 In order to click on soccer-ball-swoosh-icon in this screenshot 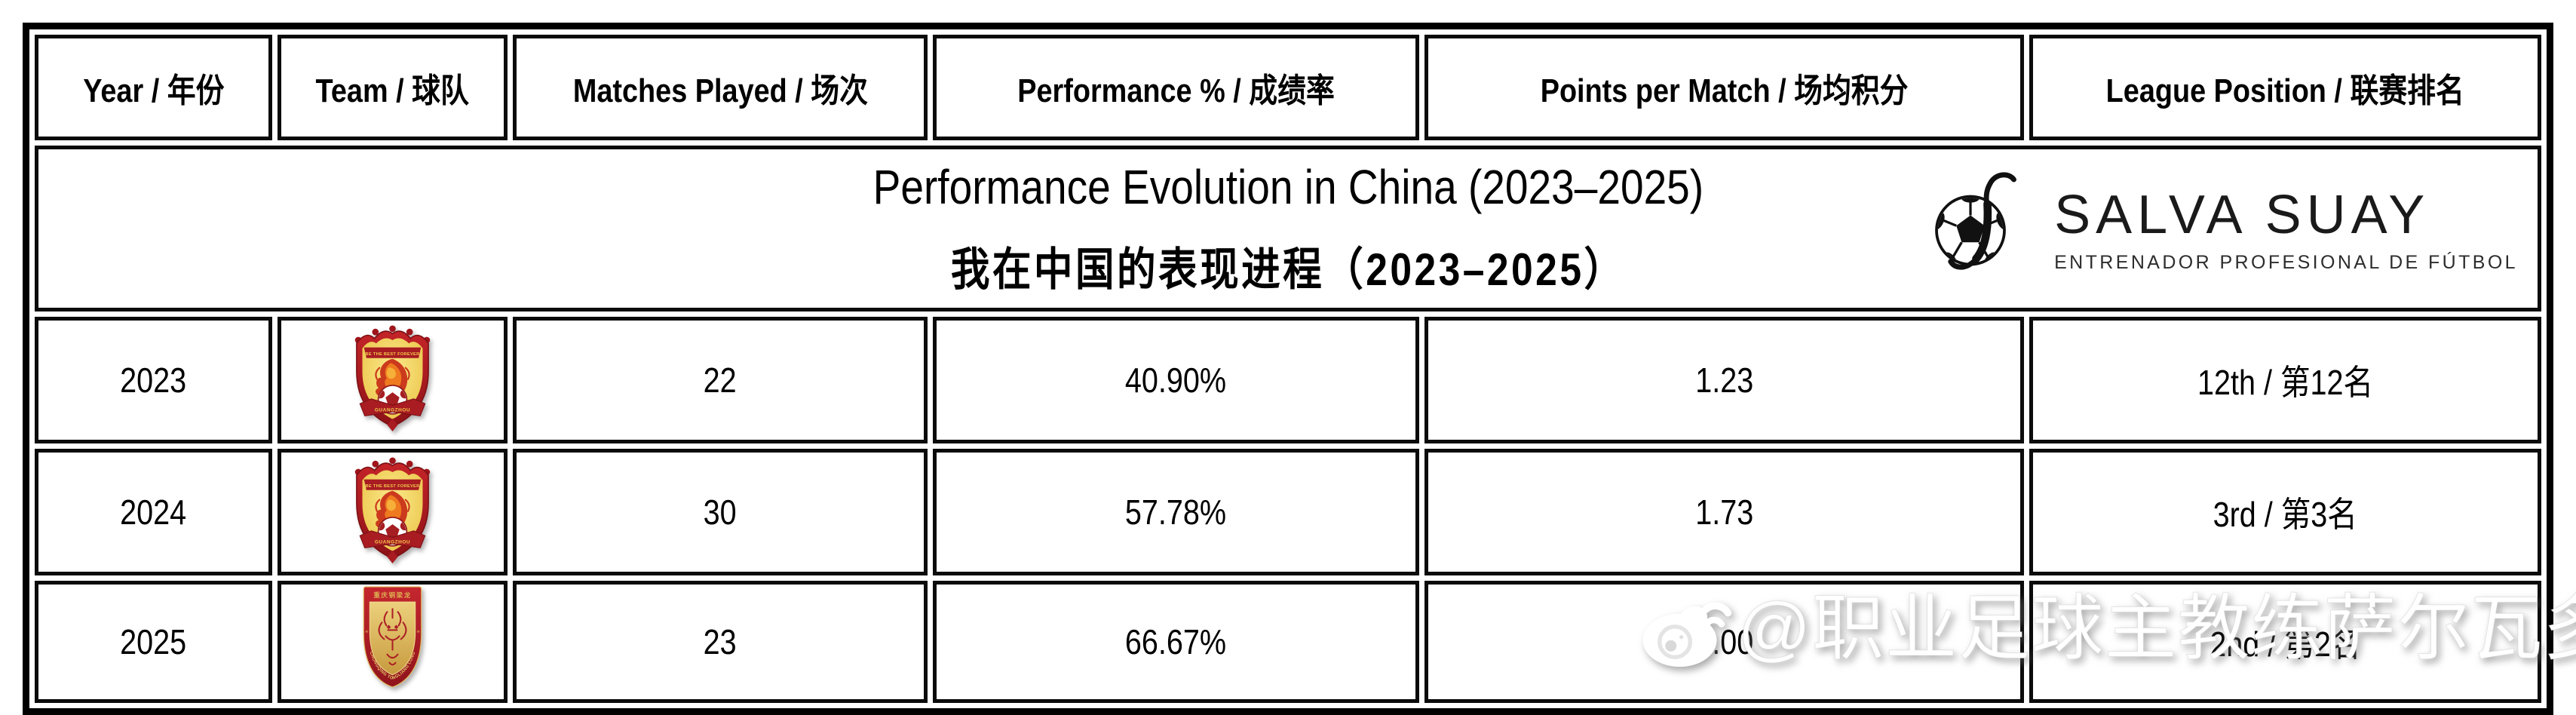, I will do `click(1976, 221)`.